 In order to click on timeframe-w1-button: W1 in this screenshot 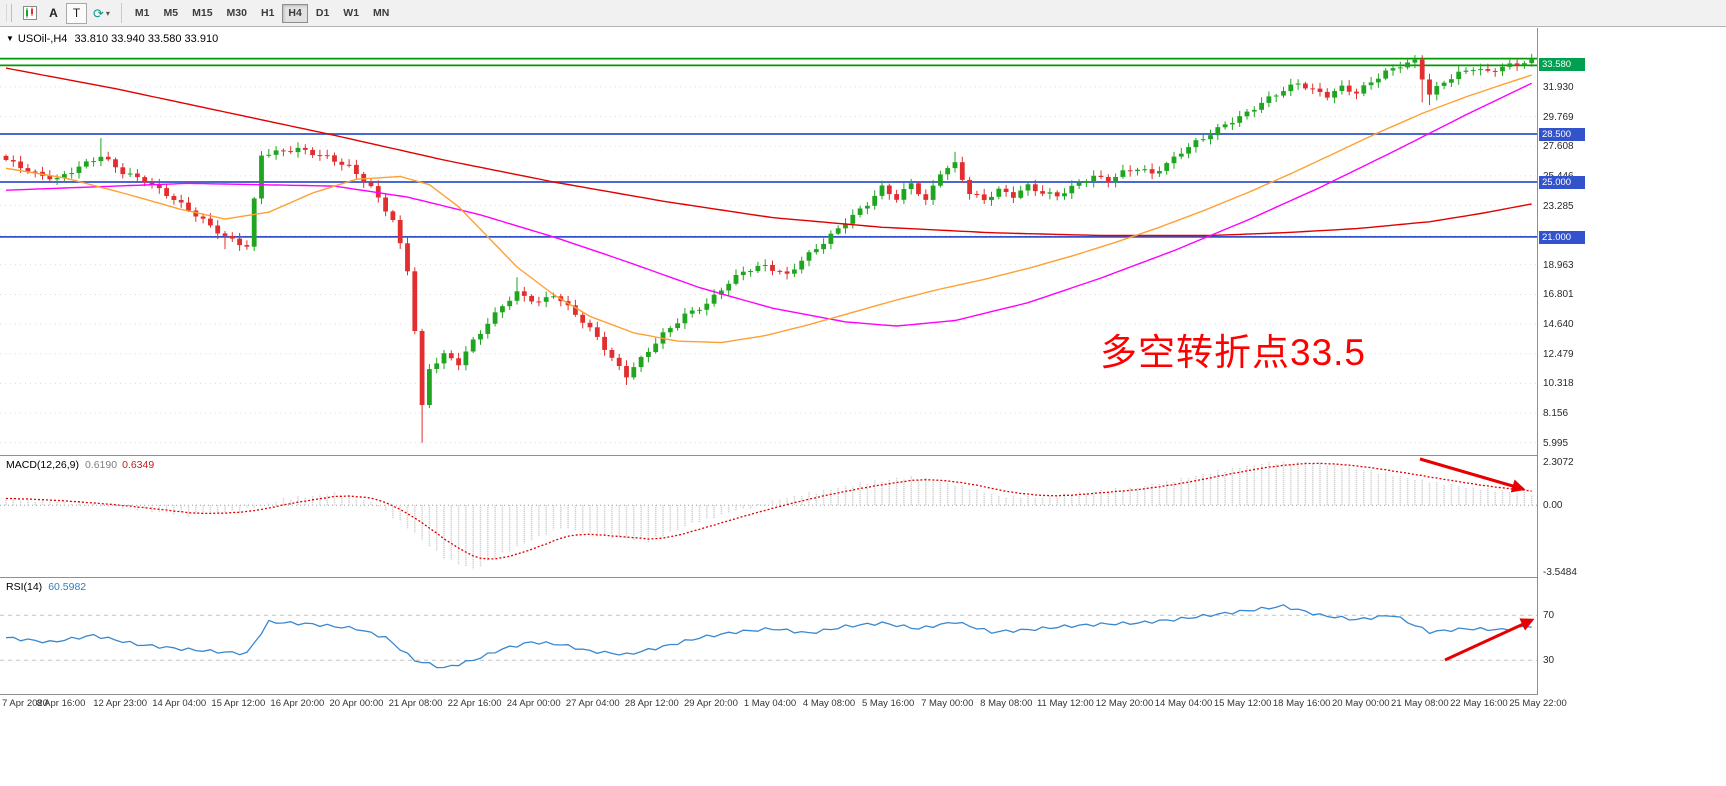, I will do `click(351, 13)`.